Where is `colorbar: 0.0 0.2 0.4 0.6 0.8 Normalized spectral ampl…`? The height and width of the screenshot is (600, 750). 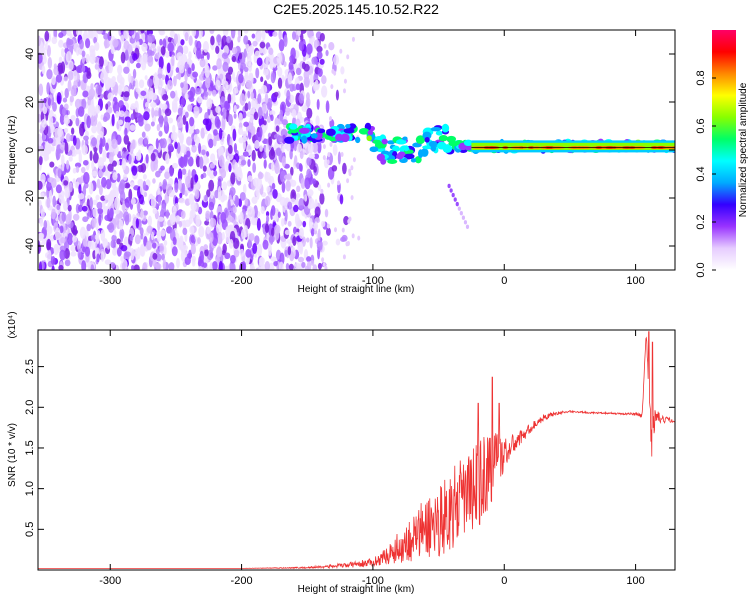 colorbar: 0.0 0.2 0.4 0.6 0.8 Normalized spectral ampl… is located at coordinates (722, 154).